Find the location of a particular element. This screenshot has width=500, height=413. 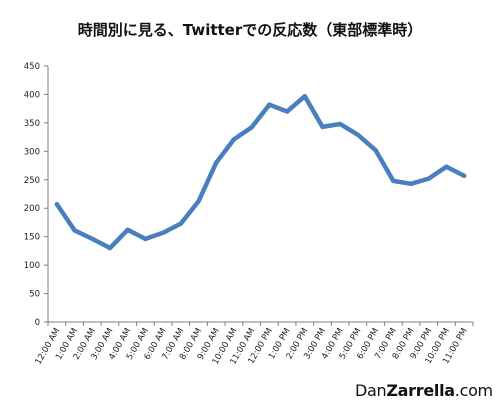

brand-part-domain: .com is located at coordinates (473, 390).